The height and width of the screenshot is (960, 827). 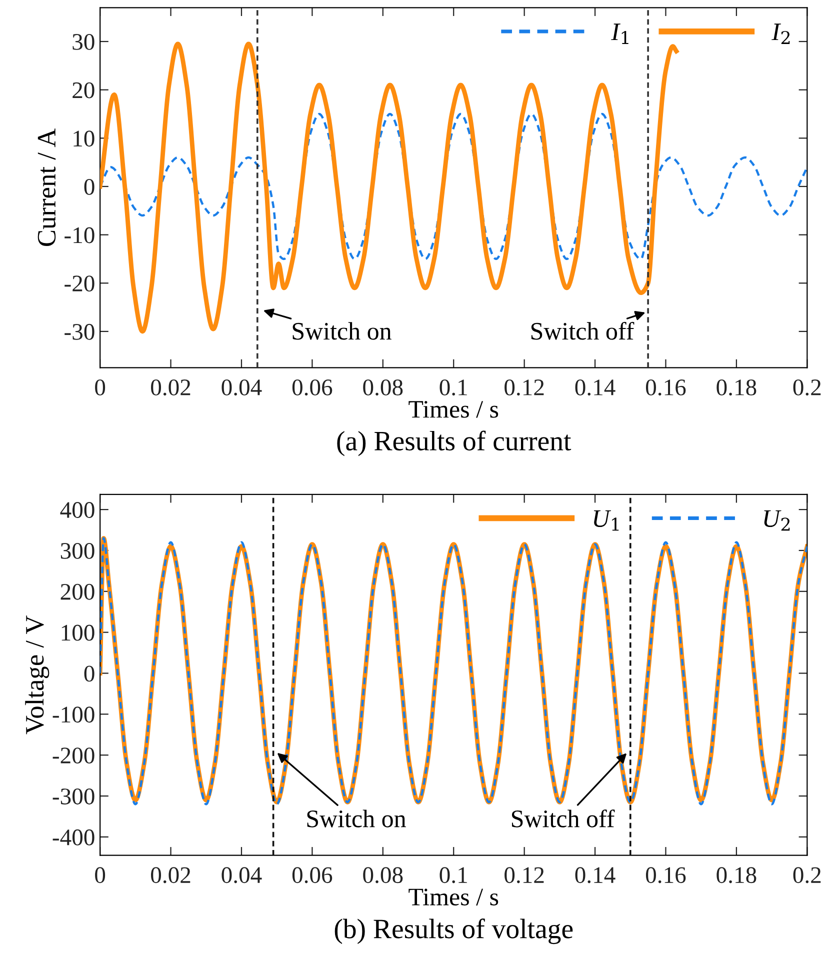 I want to click on y-tick-label: 20, so click(x=83, y=90).